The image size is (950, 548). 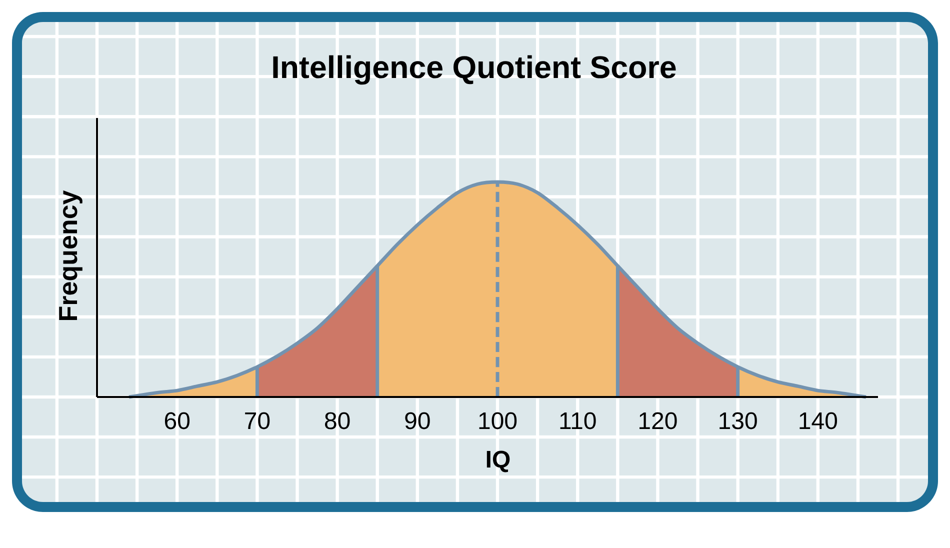 I want to click on chart-title: Intelligence Quotient Score, so click(x=474, y=70).